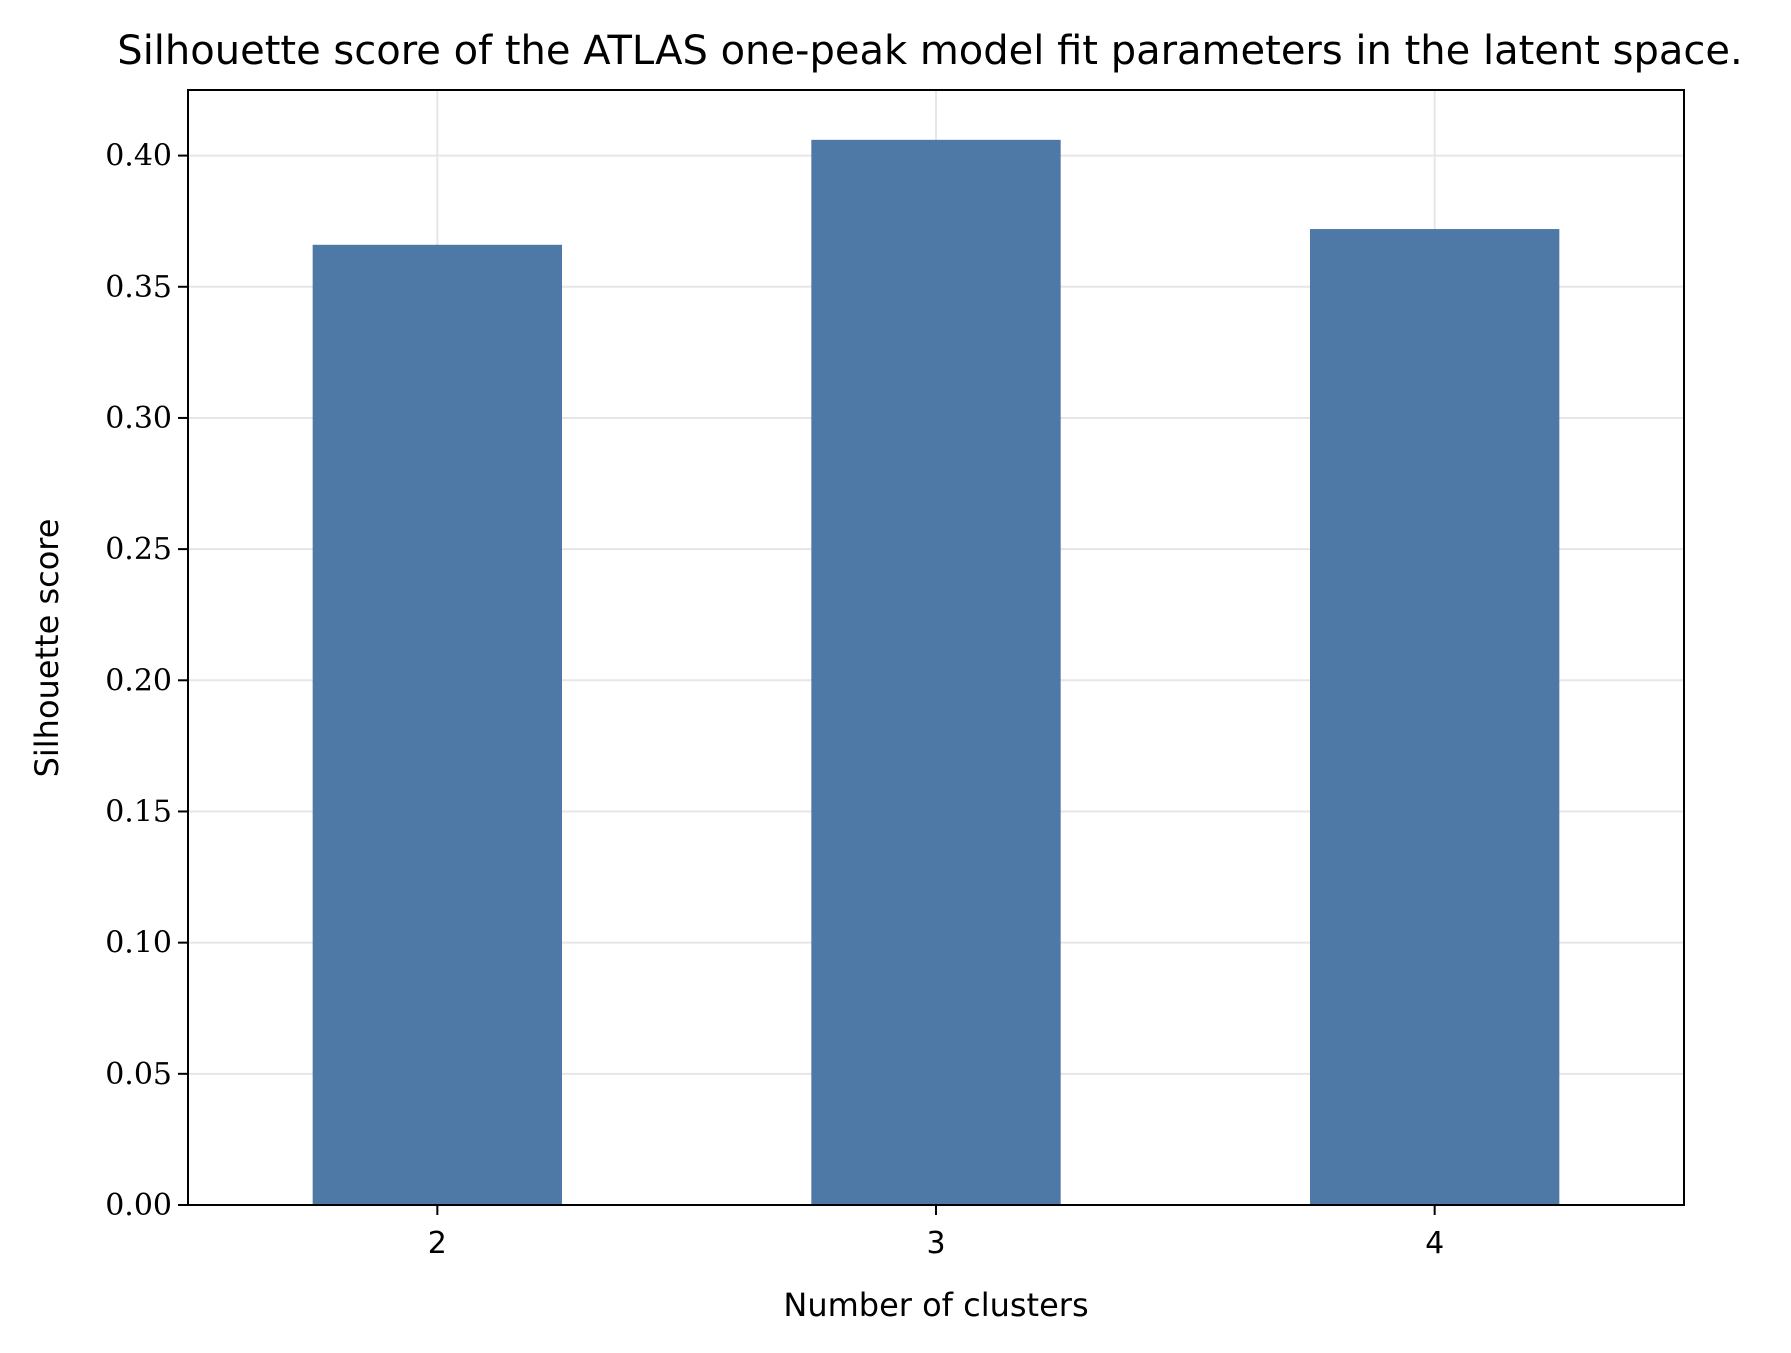  What do you see at coordinates (138, 1205) in the screenshot?
I see `y-tick-label: 0.00` at bounding box center [138, 1205].